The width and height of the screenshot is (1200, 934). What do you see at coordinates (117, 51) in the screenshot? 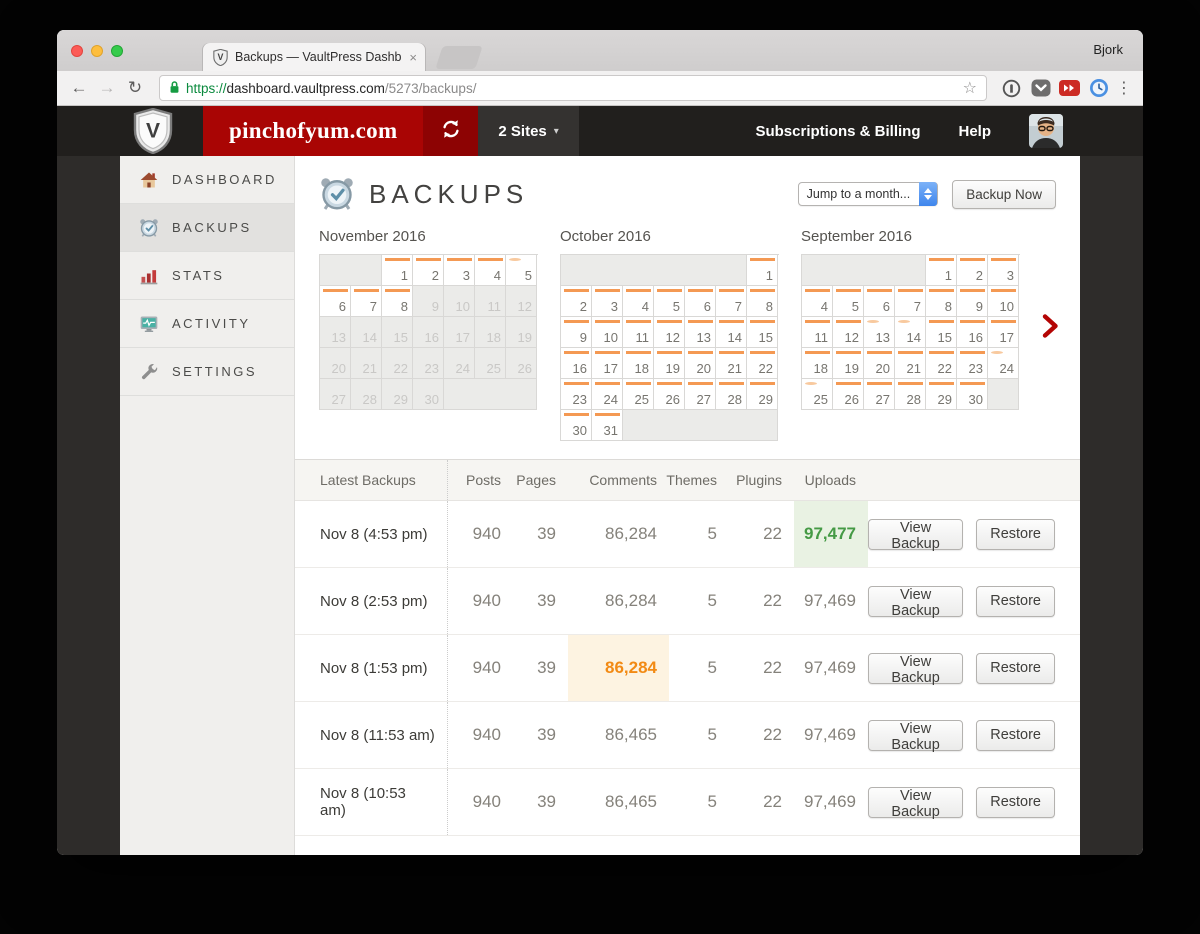
I see `zoom-window-button` at bounding box center [117, 51].